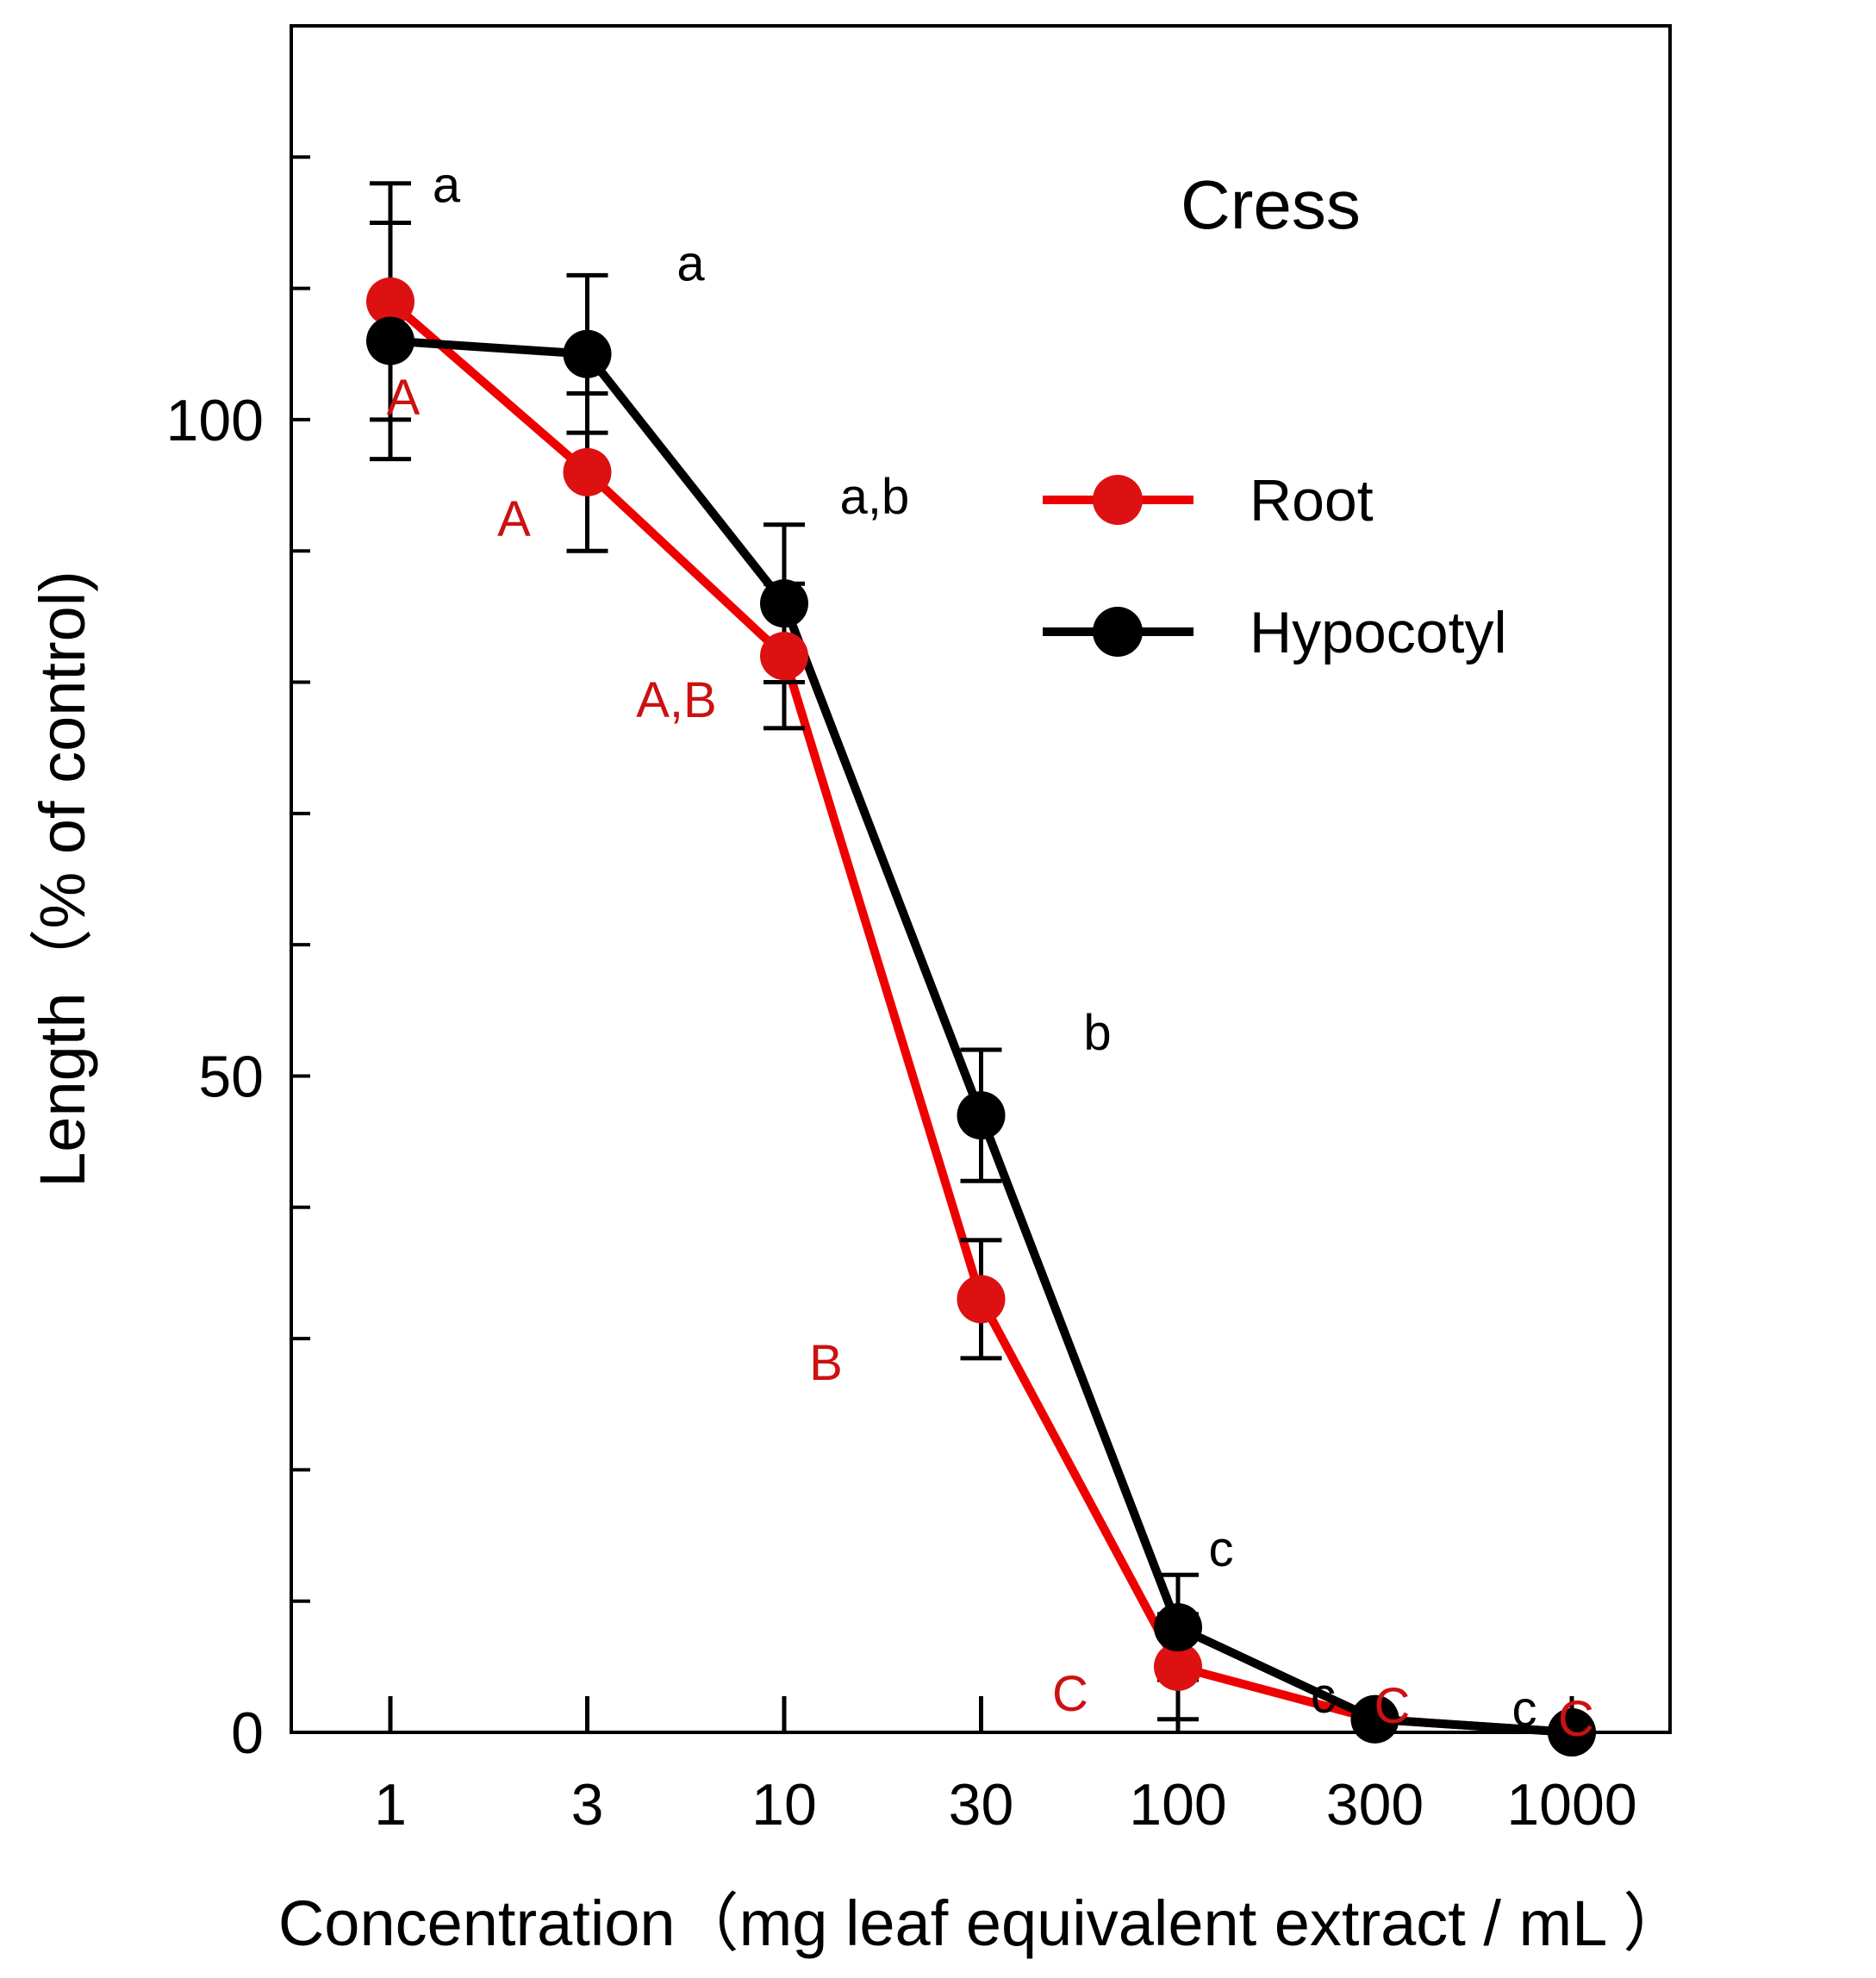  Describe the element at coordinates (300, 944) in the screenshot. I see `y-minor-ticks` at that location.